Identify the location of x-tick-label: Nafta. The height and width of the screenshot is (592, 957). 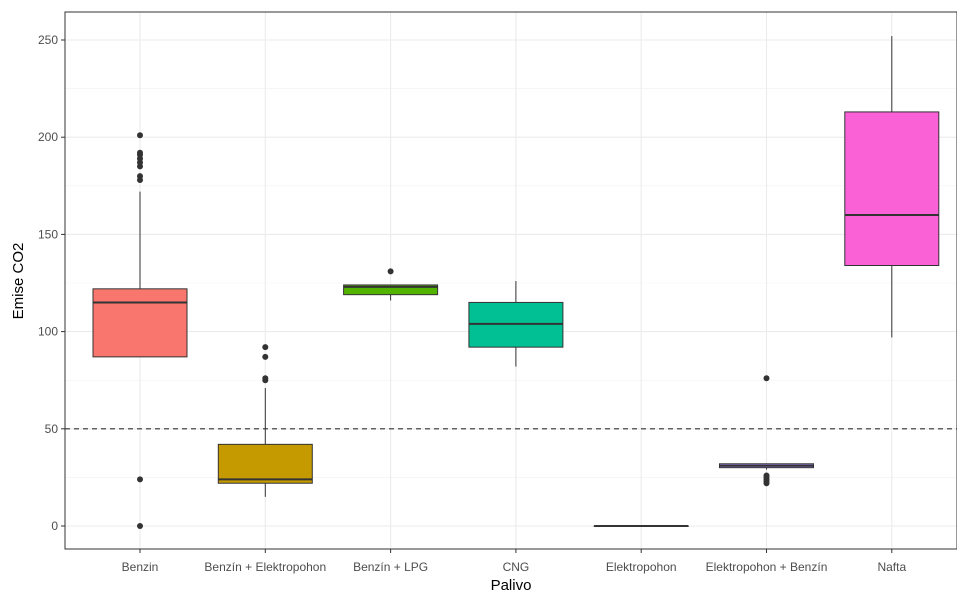
(891, 567).